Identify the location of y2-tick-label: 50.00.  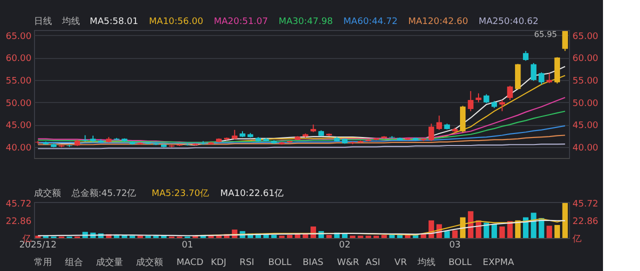
(585, 103).